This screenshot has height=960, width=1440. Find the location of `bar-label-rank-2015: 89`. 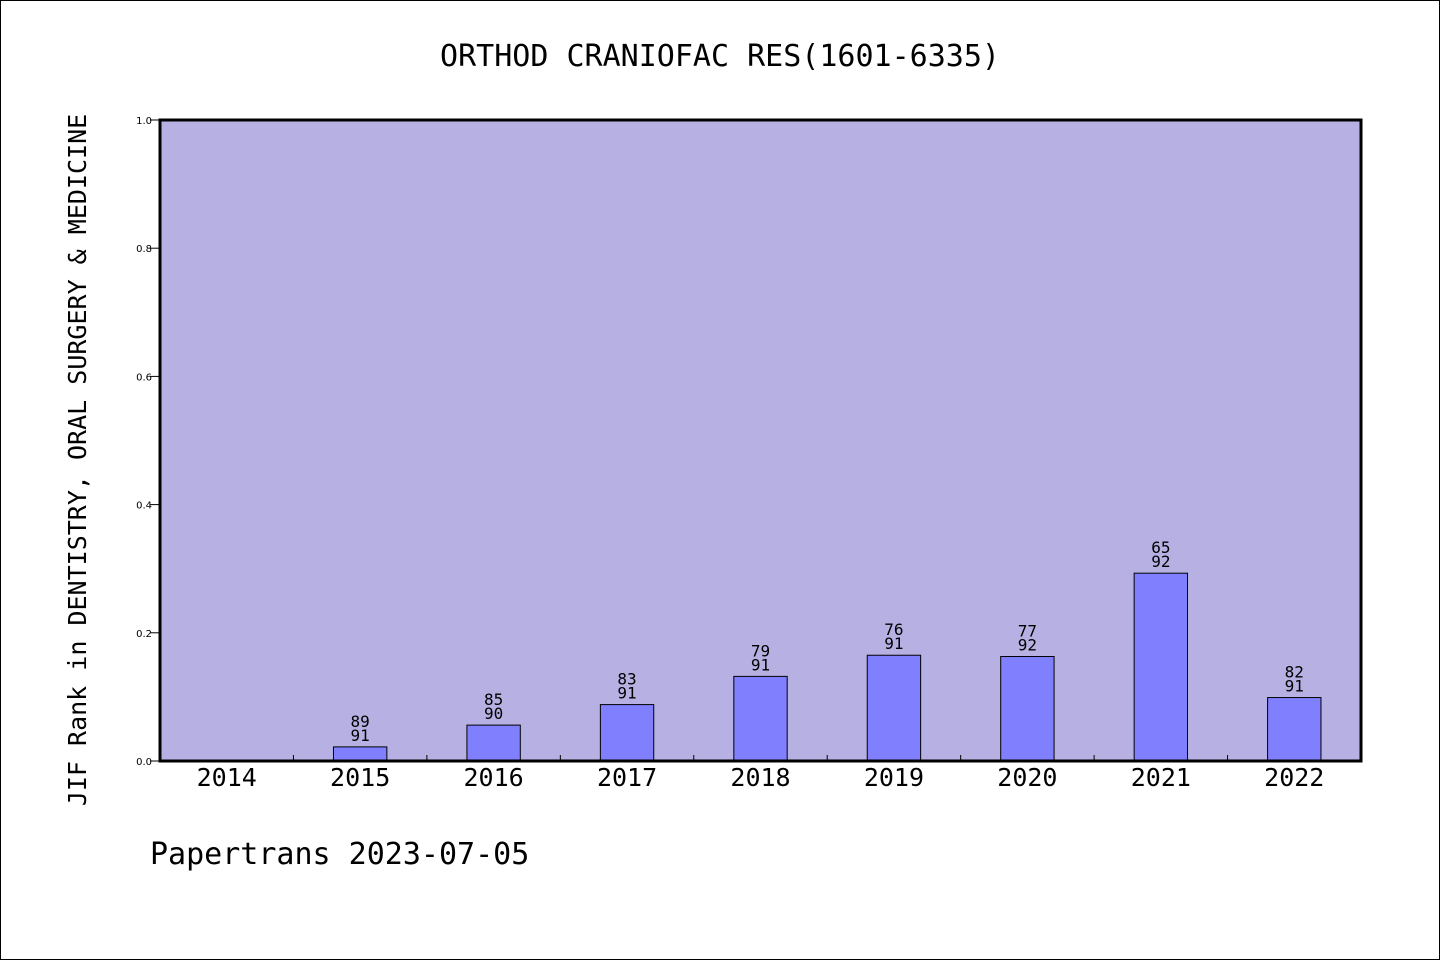

bar-label-rank-2015: 89 is located at coordinates (360, 721).